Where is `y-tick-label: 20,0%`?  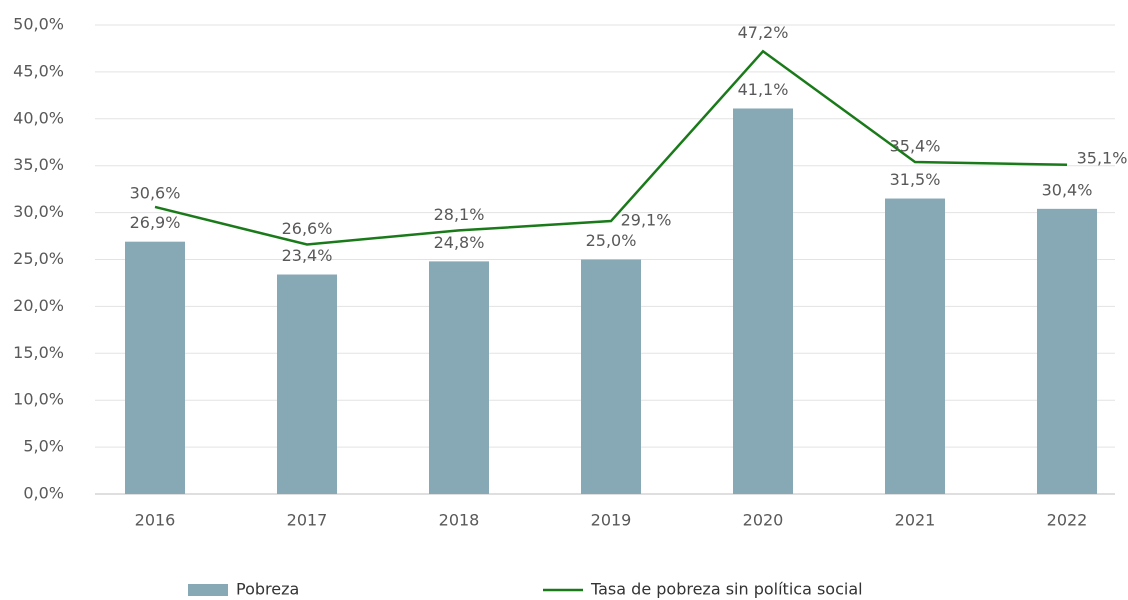 y-tick-label: 20,0% is located at coordinates (38, 305).